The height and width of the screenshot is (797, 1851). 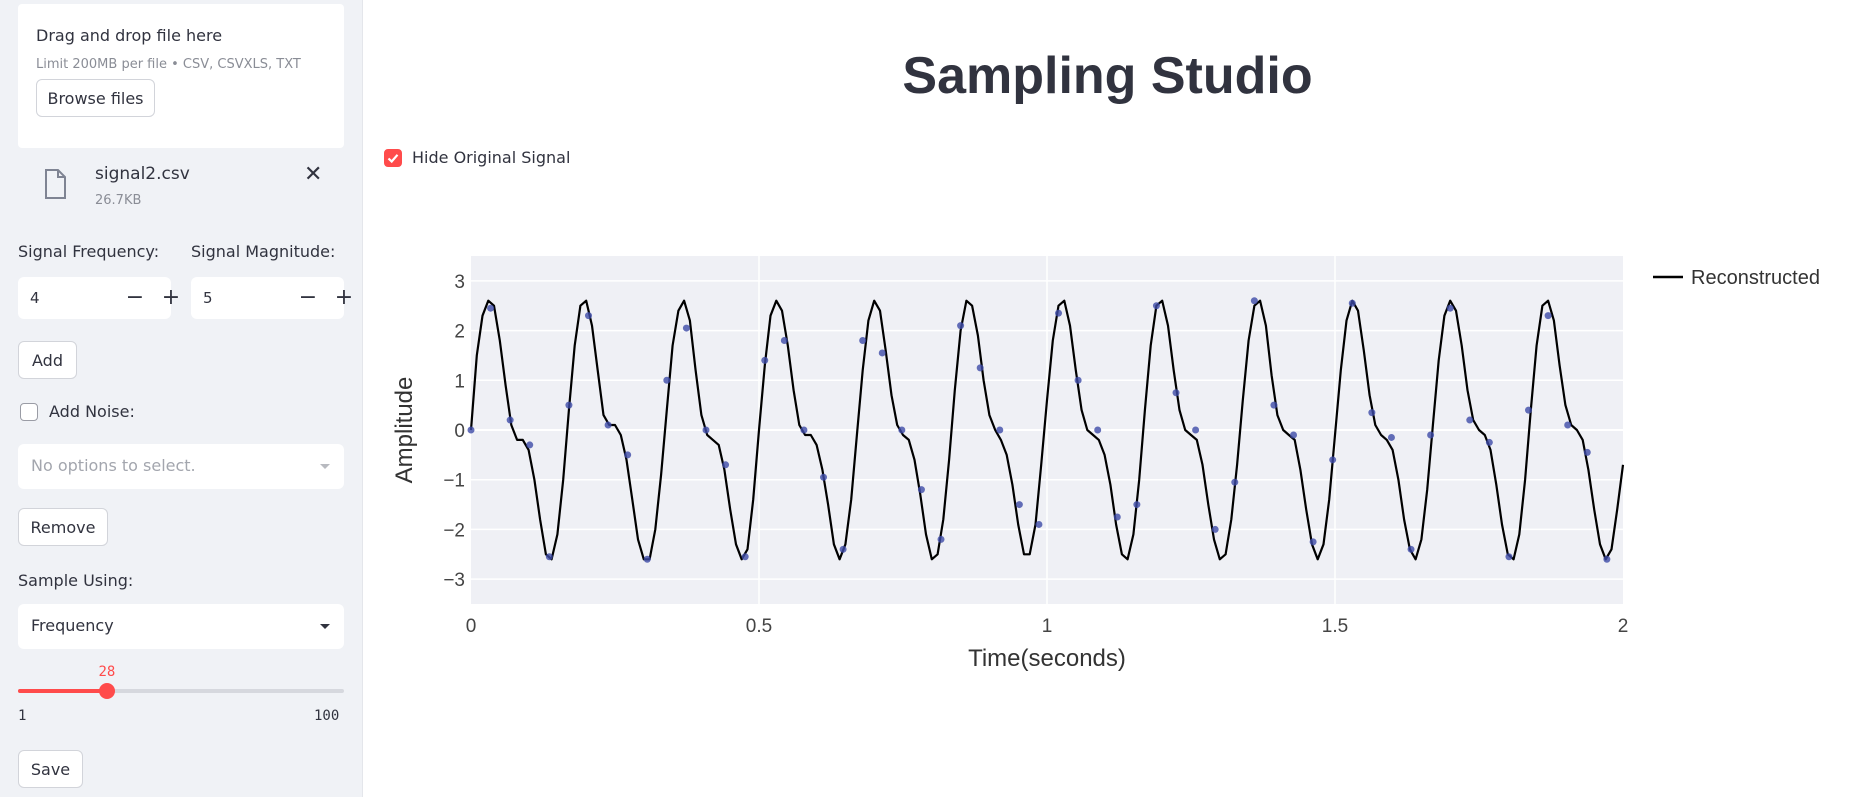 I want to click on magnitude-increment-button: +, so click(x=344, y=297).